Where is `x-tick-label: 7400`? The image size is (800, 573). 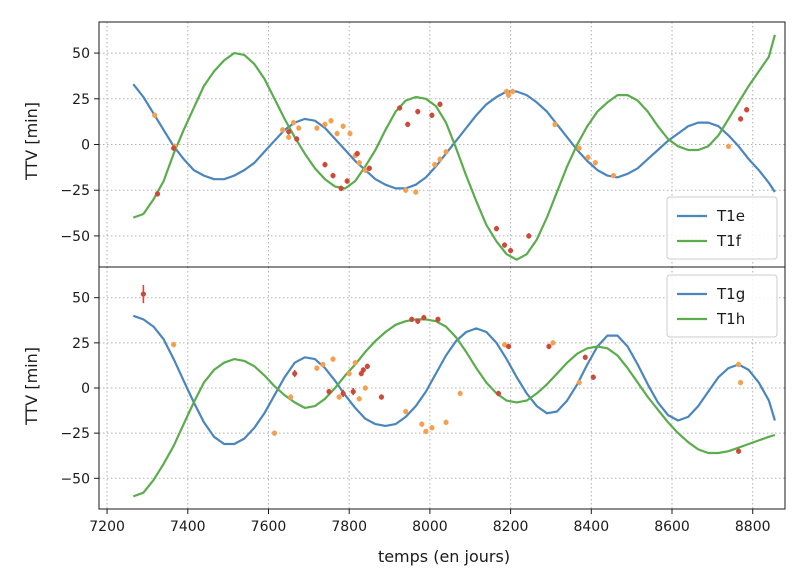 x-tick-label: 7400 is located at coordinates (188, 527).